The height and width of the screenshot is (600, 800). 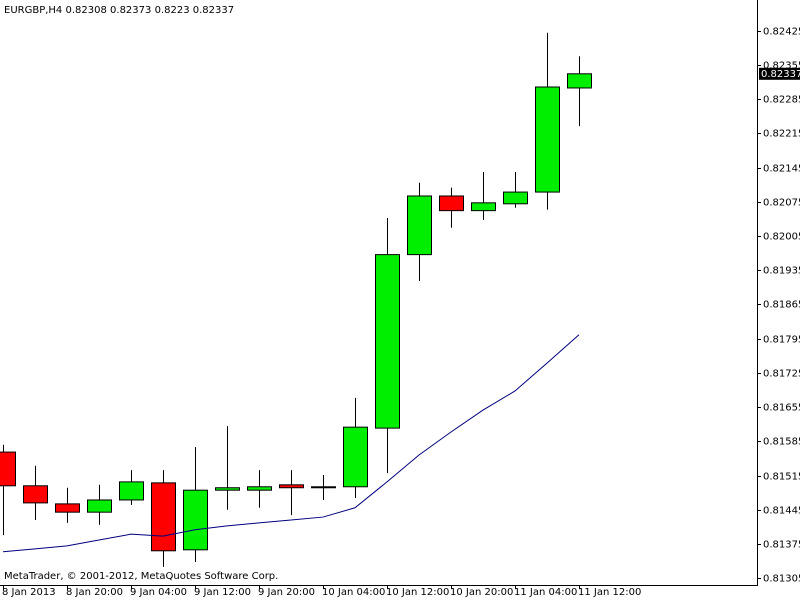 I want to click on current-price-box, so click(x=779, y=73).